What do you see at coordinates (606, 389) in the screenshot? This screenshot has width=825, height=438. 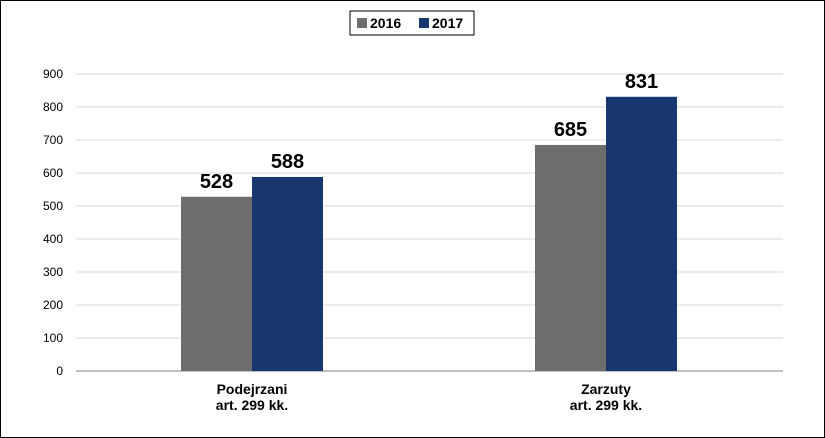 I see `category-label: Zarzuty` at bounding box center [606, 389].